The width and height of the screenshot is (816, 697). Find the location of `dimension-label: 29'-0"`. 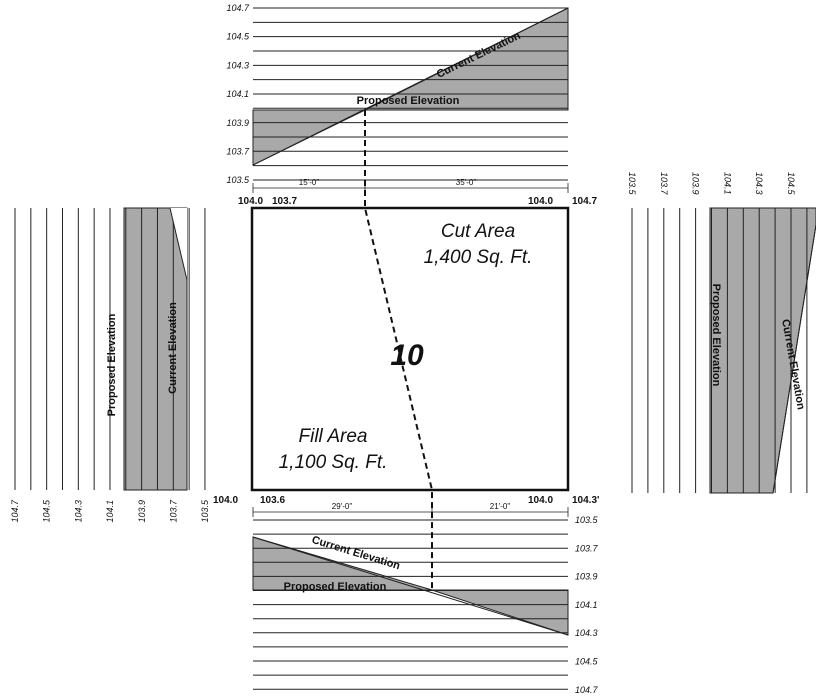

dimension-label: 29'-0" is located at coordinates (342, 506).